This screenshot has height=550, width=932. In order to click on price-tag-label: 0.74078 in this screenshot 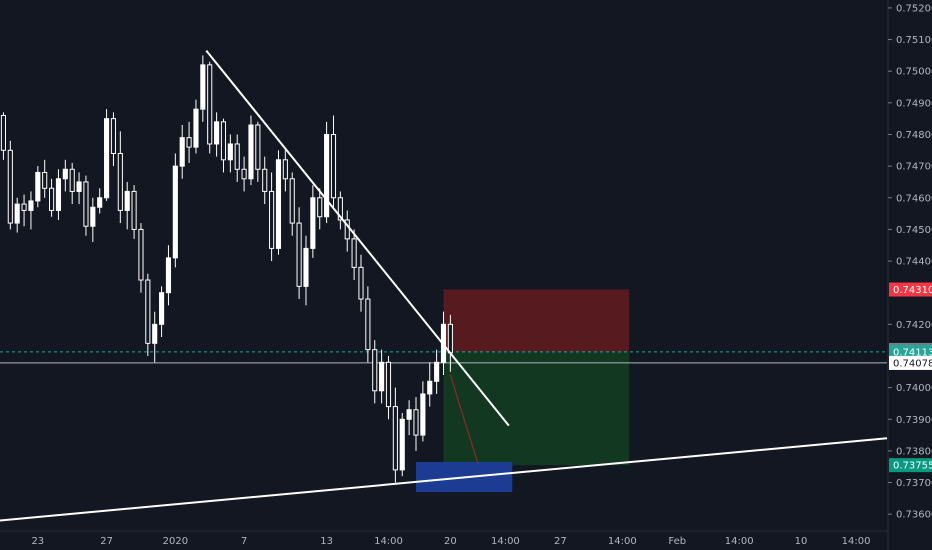, I will do `click(912, 363)`.